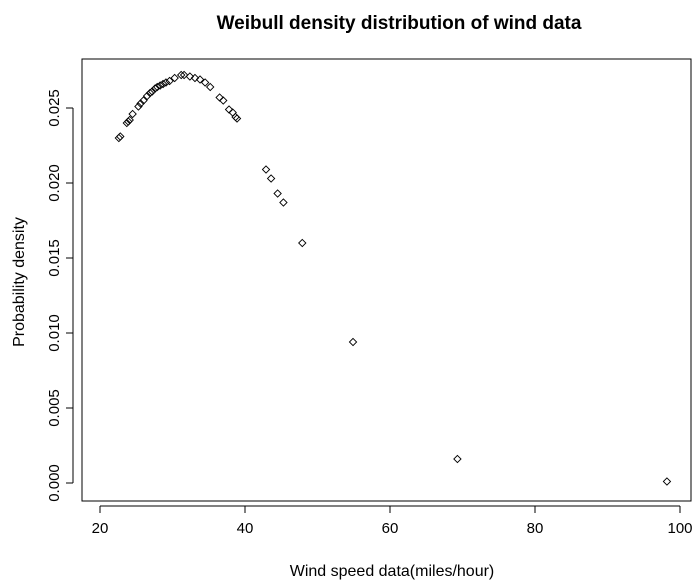  Describe the element at coordinates (100, 528) in the screenshot. I see `x-tick-label: 20` at that location.